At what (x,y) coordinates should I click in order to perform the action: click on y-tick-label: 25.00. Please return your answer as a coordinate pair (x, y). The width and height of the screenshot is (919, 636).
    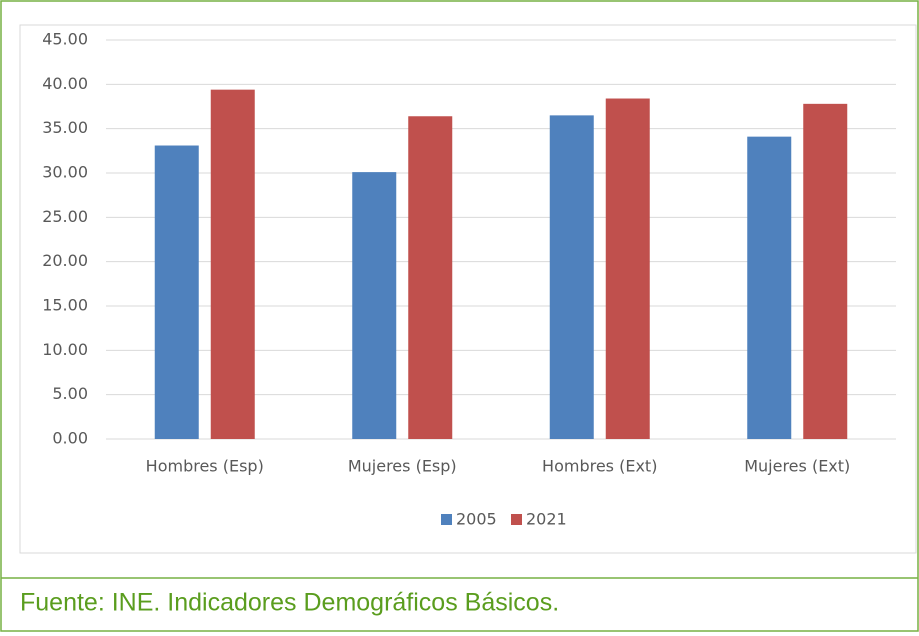
    Looking at the image, I should click on (65, 216).